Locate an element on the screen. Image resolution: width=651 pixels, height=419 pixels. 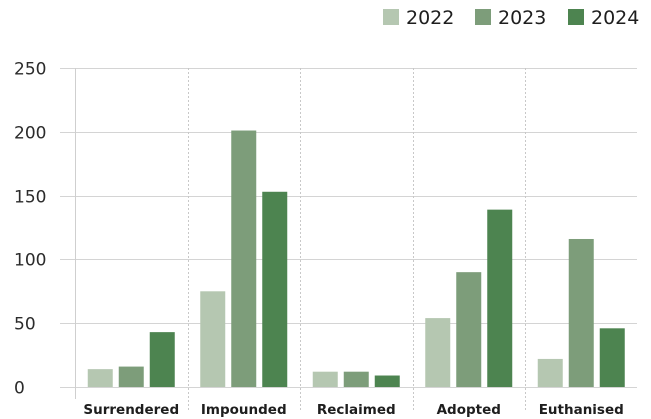
bar-impounded-2023 is located at coordinates (244, 259).